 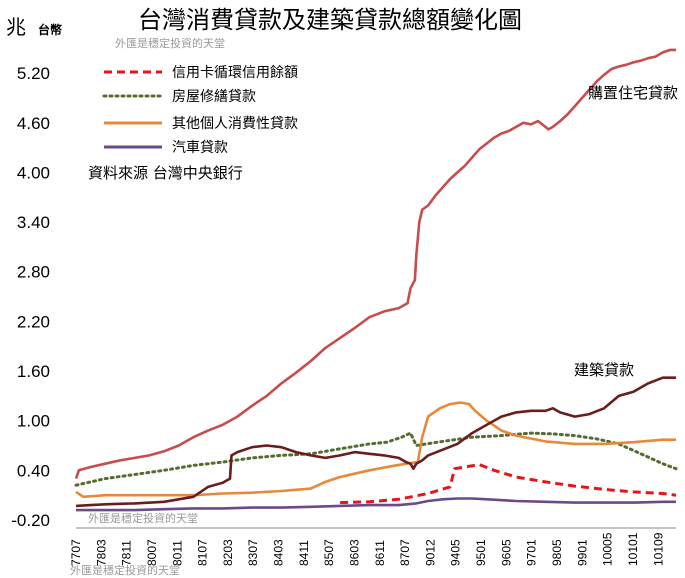 I want to click on x-tick-label: 9901, so click(x=582, y=552).